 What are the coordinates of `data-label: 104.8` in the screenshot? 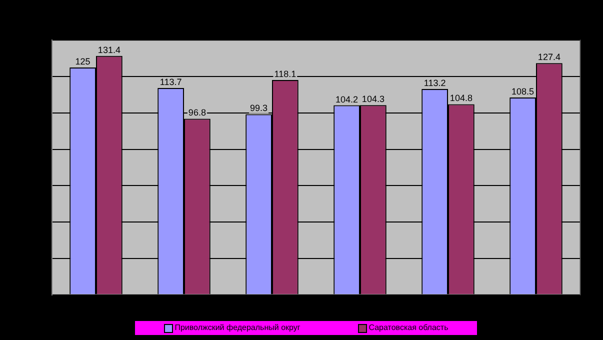 It's located at (461, 98).